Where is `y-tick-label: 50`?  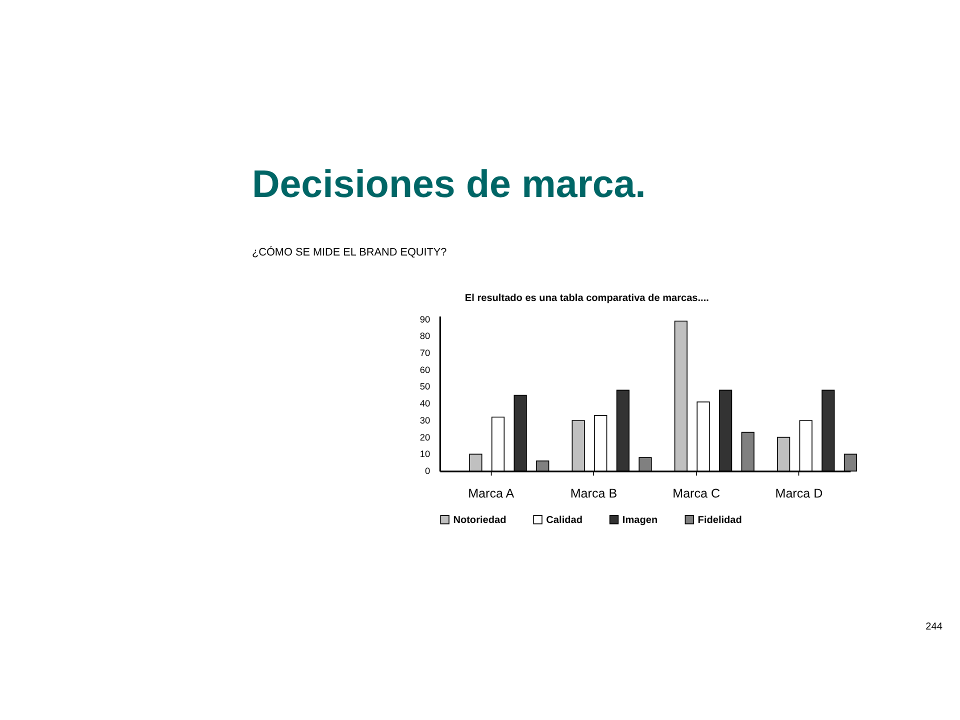 y-tick-label: 50 is located at coordinates (425, 387).